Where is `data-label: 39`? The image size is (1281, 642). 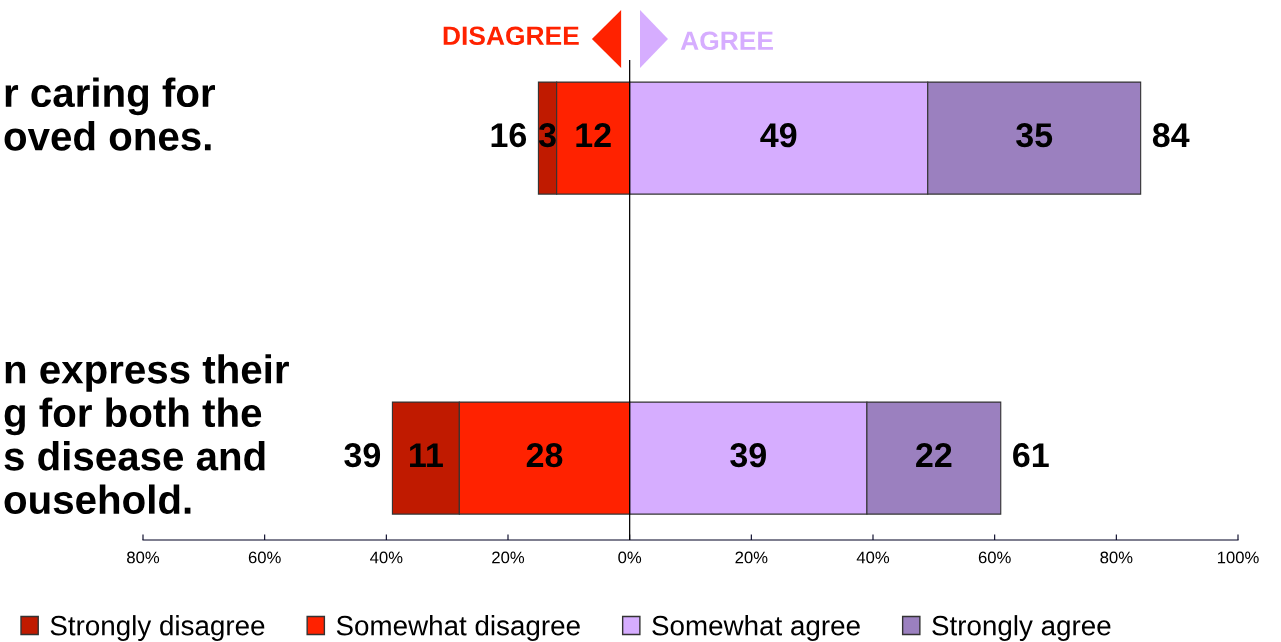 data-label: 39 is located at coordinates (748, 455).